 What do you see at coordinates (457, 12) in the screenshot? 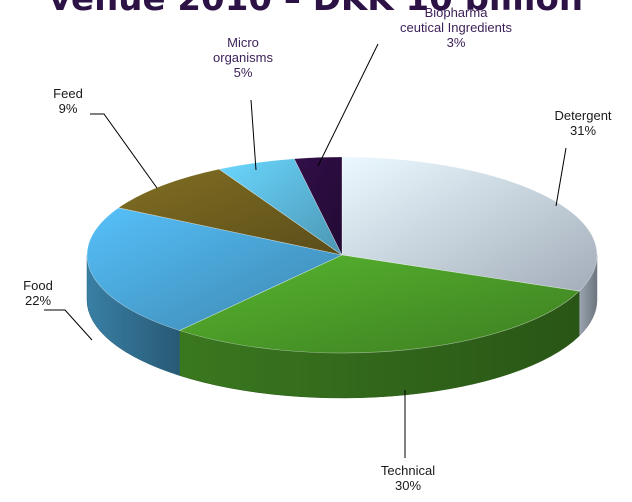
I see `slice-label-biopharma-ceutical-ingredients-0: Biopharma` at bounding box center [457, 12].